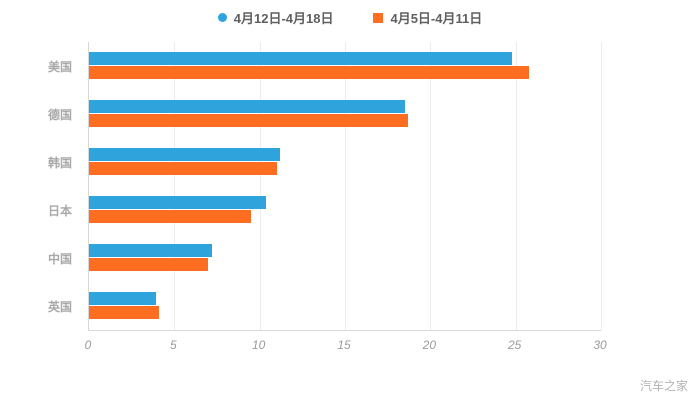 The width and height of the screenshot is (700, 400). Describe the element at coordinates (59, 162) in the screenshot. I see `category-label-2: 韩国` at that location.